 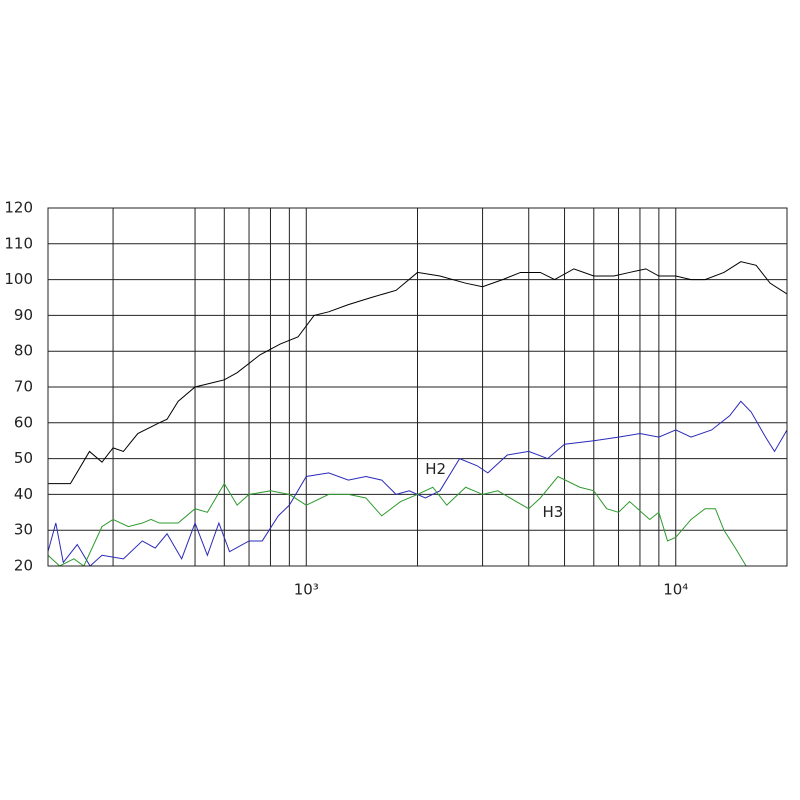 I want to click on y-tick-label: 30, so click(x=23, y=530).